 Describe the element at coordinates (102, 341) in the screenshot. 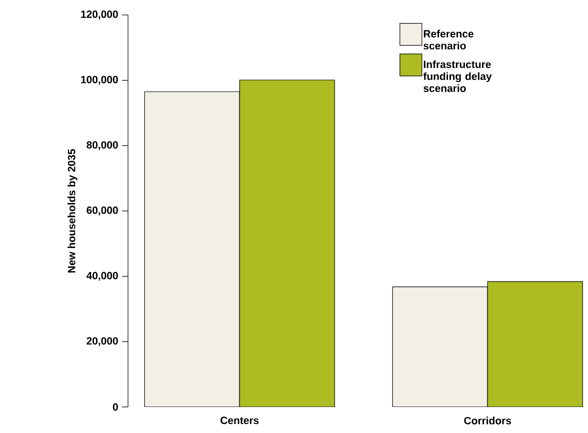

I see `y-tick-label: 20,000` at that location.